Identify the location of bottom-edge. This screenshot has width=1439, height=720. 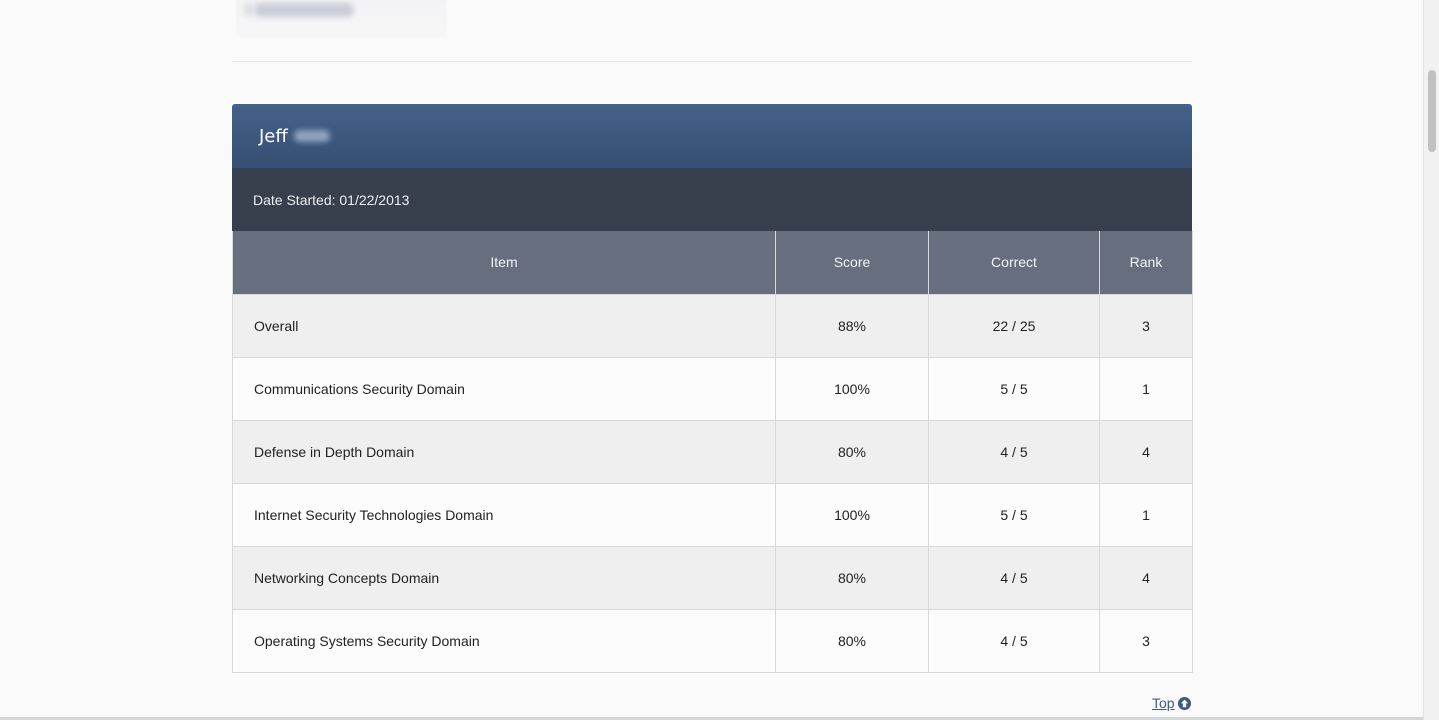
(711, 718).